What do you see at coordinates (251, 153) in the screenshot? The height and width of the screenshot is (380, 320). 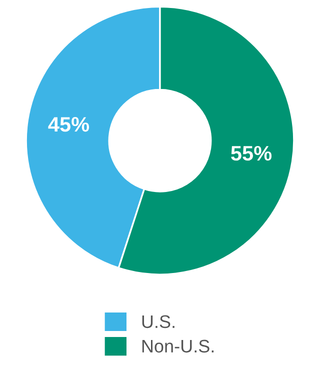 I see `data-label: 55%` at bounding box center [251, 153].